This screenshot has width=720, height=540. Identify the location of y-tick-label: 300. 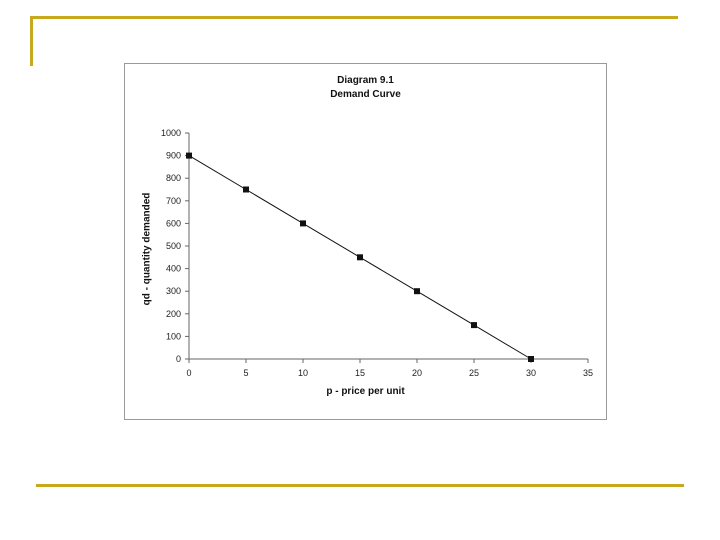
(173, 291).